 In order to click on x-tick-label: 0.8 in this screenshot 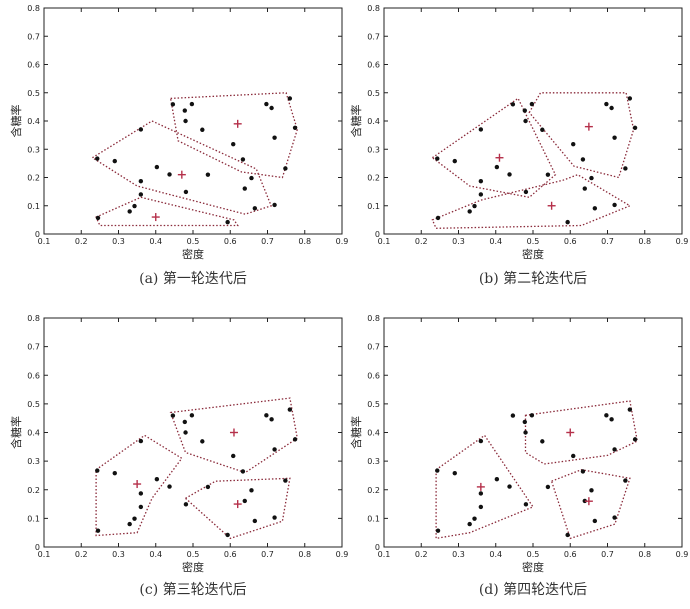, I will do `click(304, 554)`.